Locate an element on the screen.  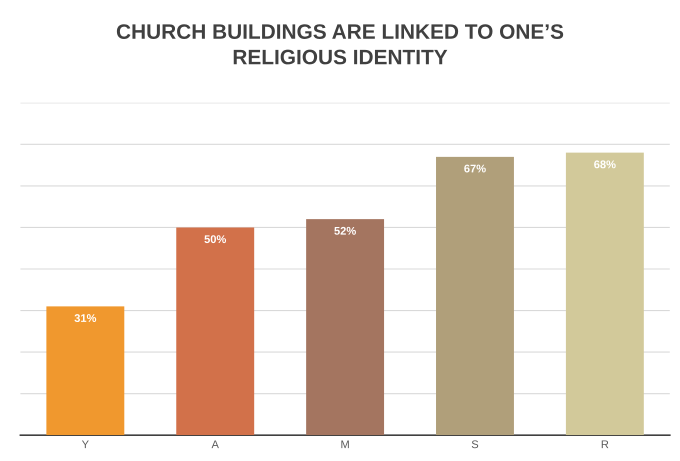
chart-title: CHURCH BUILDINGS ARE LINKED TO ONE’S RELIGIOUS IDENTITY is located at coordinates (340, 44).